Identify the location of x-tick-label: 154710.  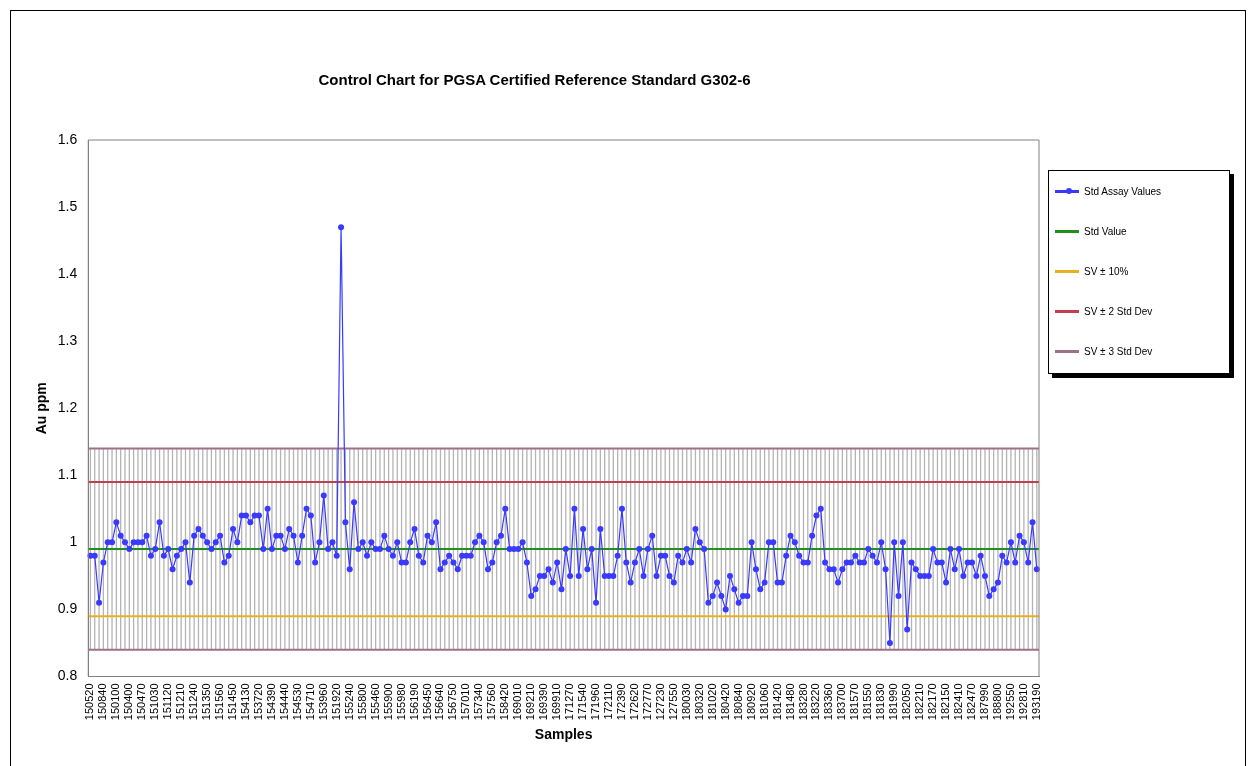
(309, 702).